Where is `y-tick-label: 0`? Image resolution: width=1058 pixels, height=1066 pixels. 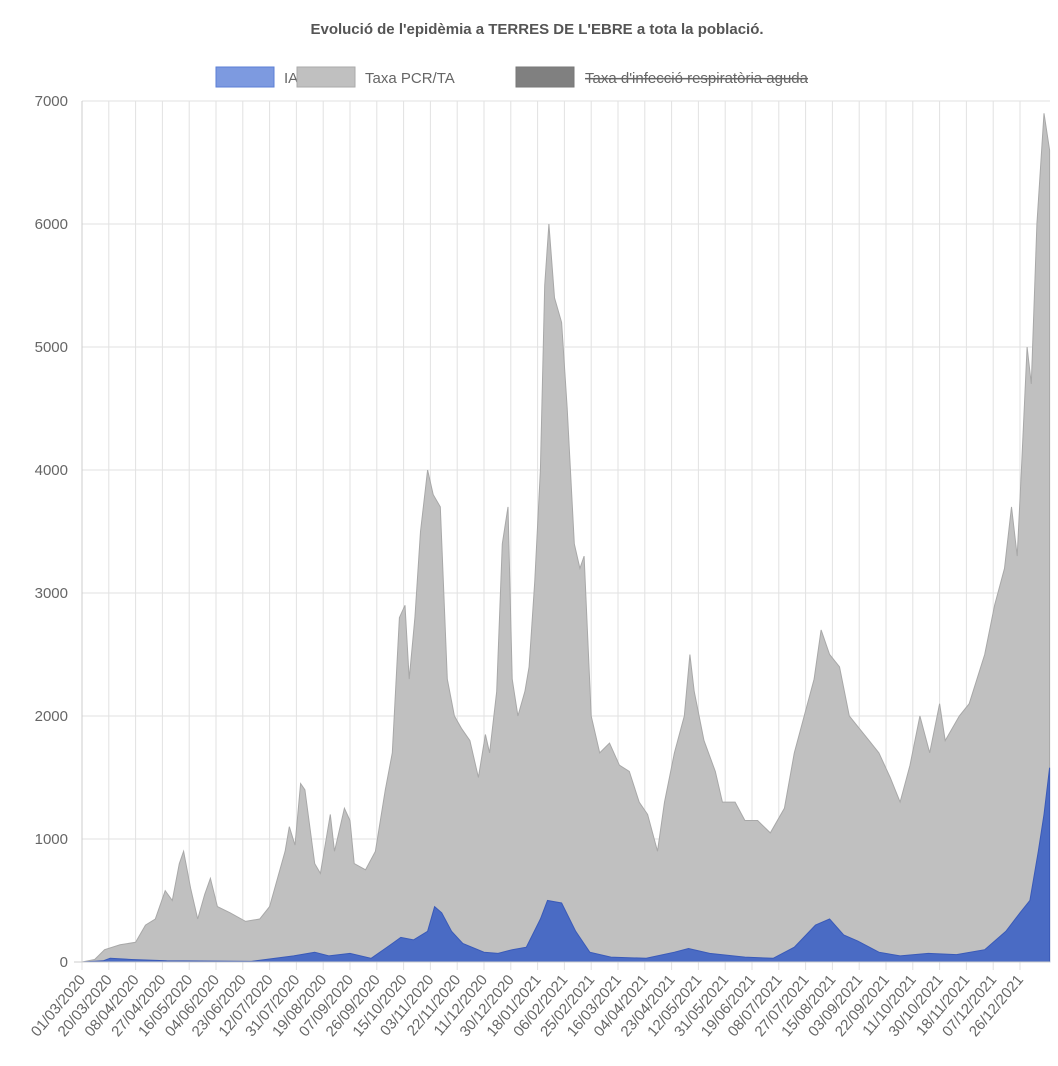
y-tick-label: 0 is located at coordinates (64, 962).